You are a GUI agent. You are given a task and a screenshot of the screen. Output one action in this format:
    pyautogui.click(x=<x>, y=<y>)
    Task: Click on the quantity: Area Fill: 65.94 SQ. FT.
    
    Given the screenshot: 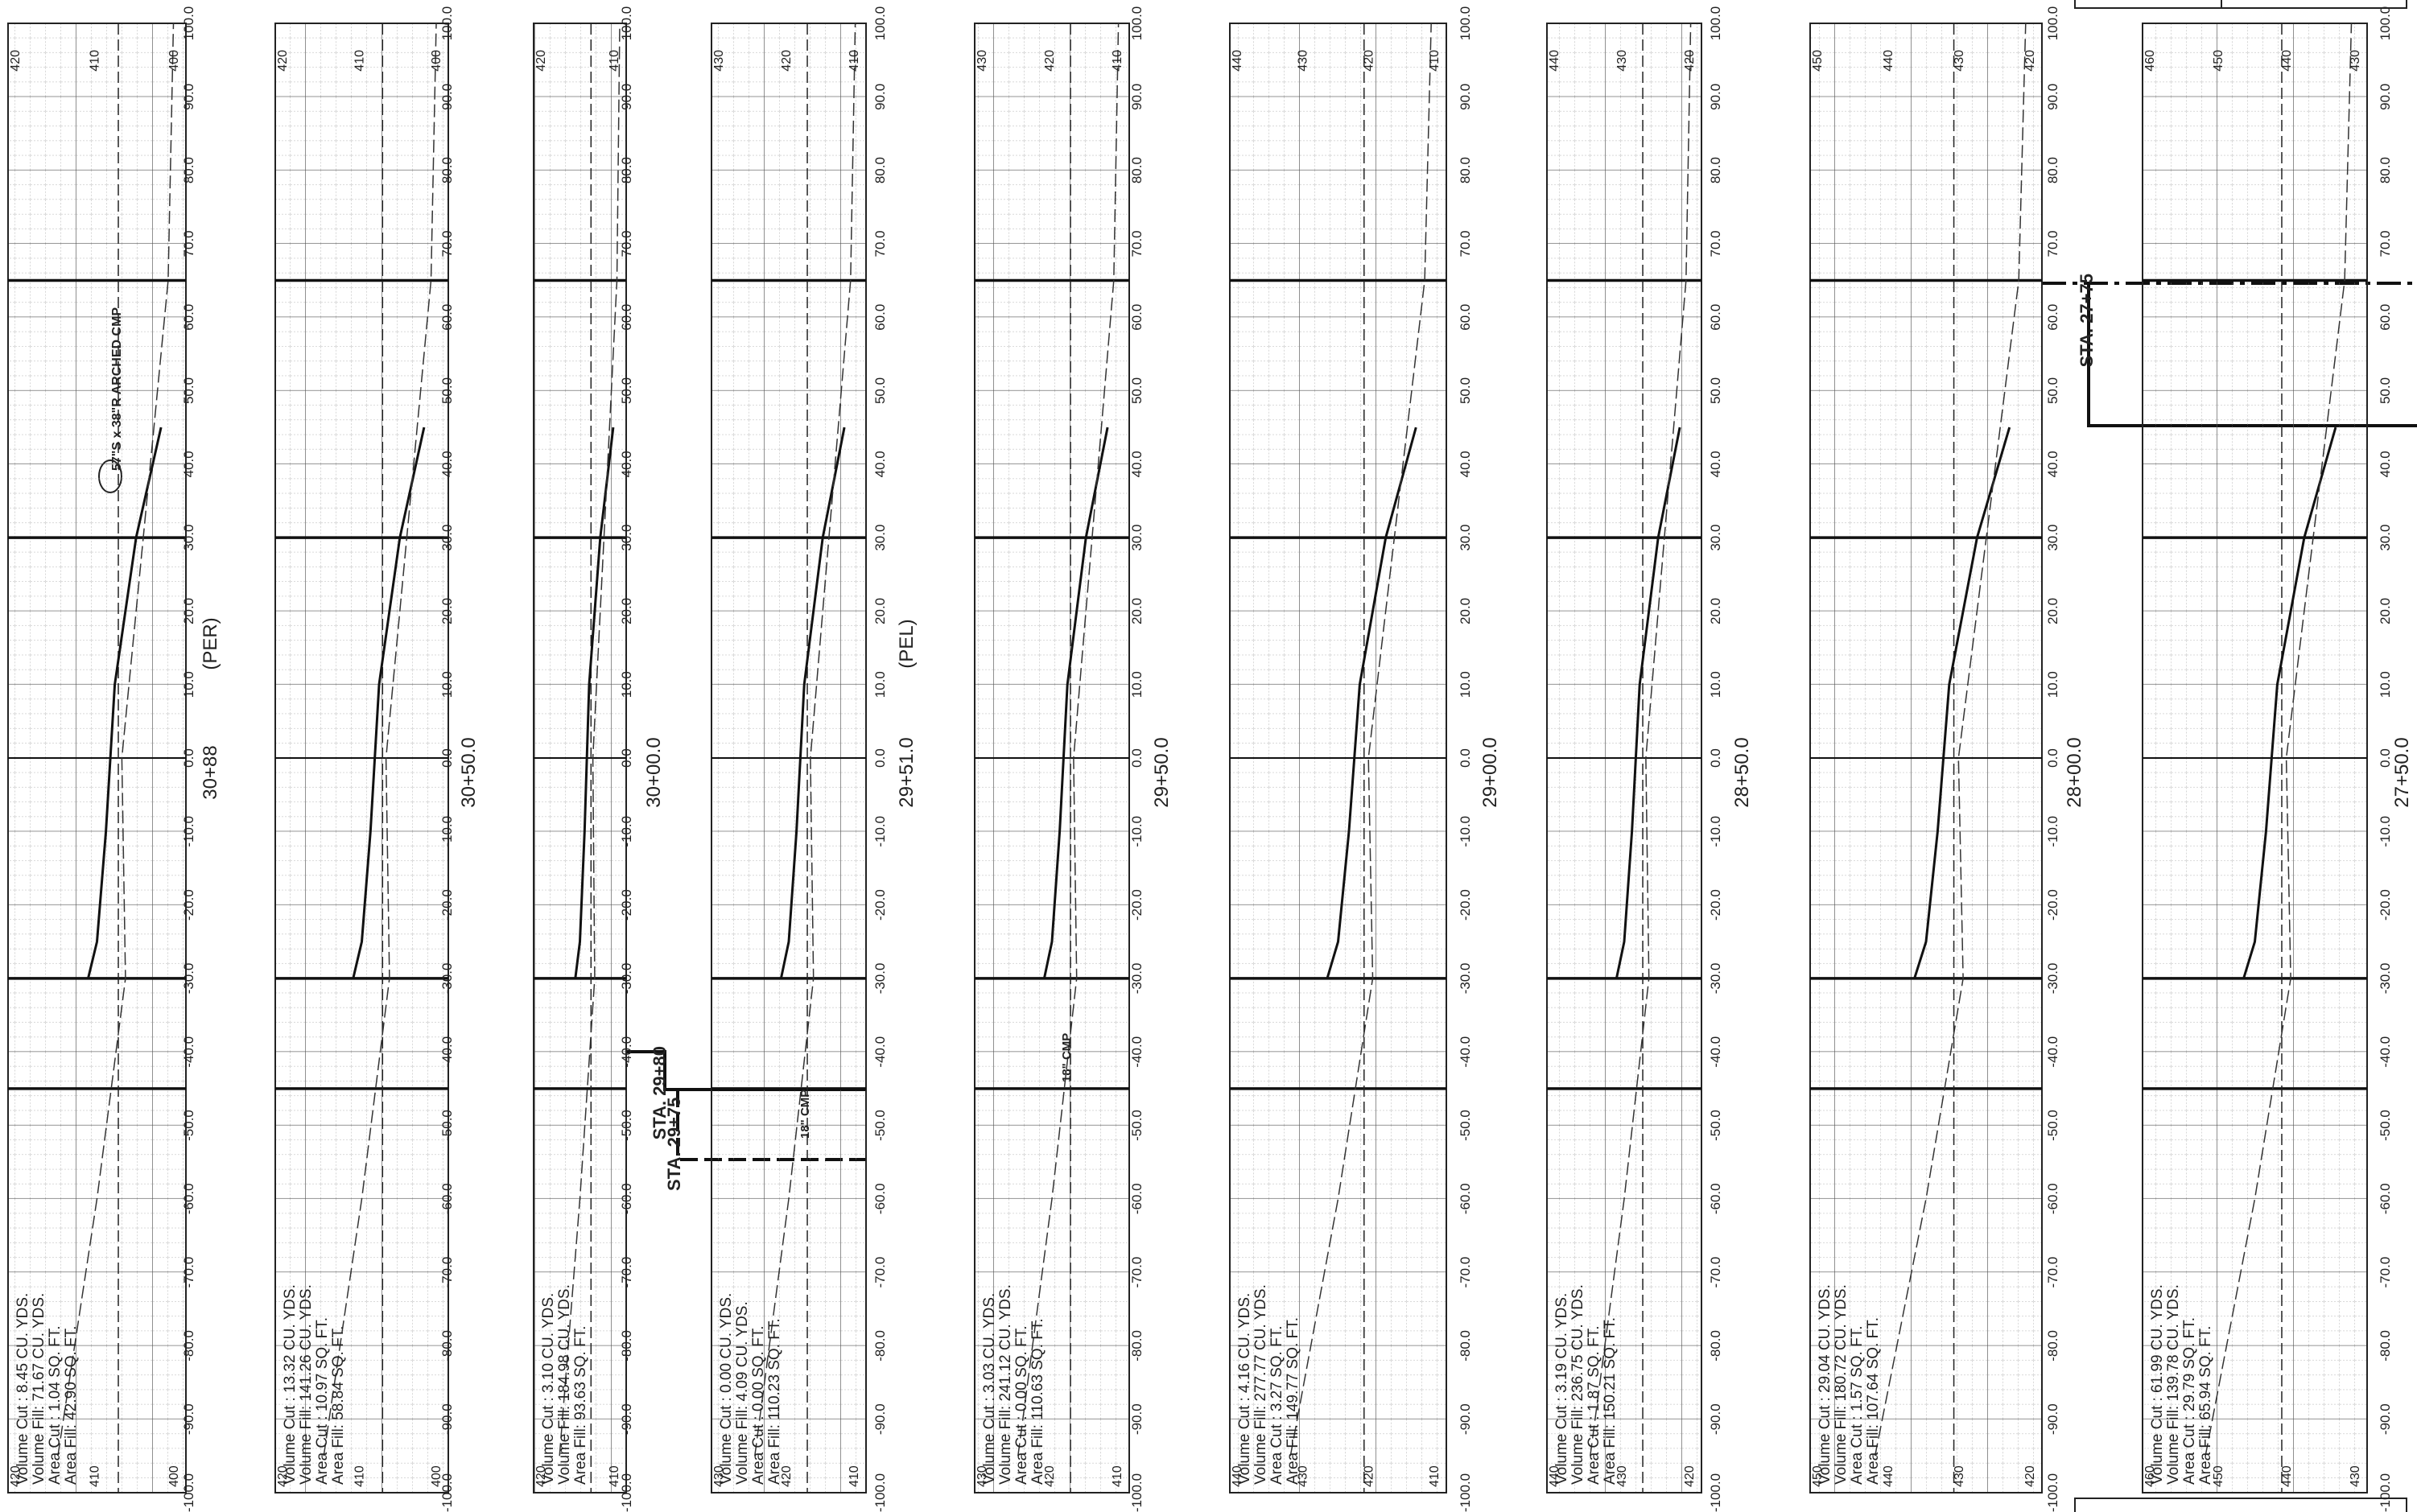 What is the action you would take?
    pyautogui.click(x=2205, y=1405)
    